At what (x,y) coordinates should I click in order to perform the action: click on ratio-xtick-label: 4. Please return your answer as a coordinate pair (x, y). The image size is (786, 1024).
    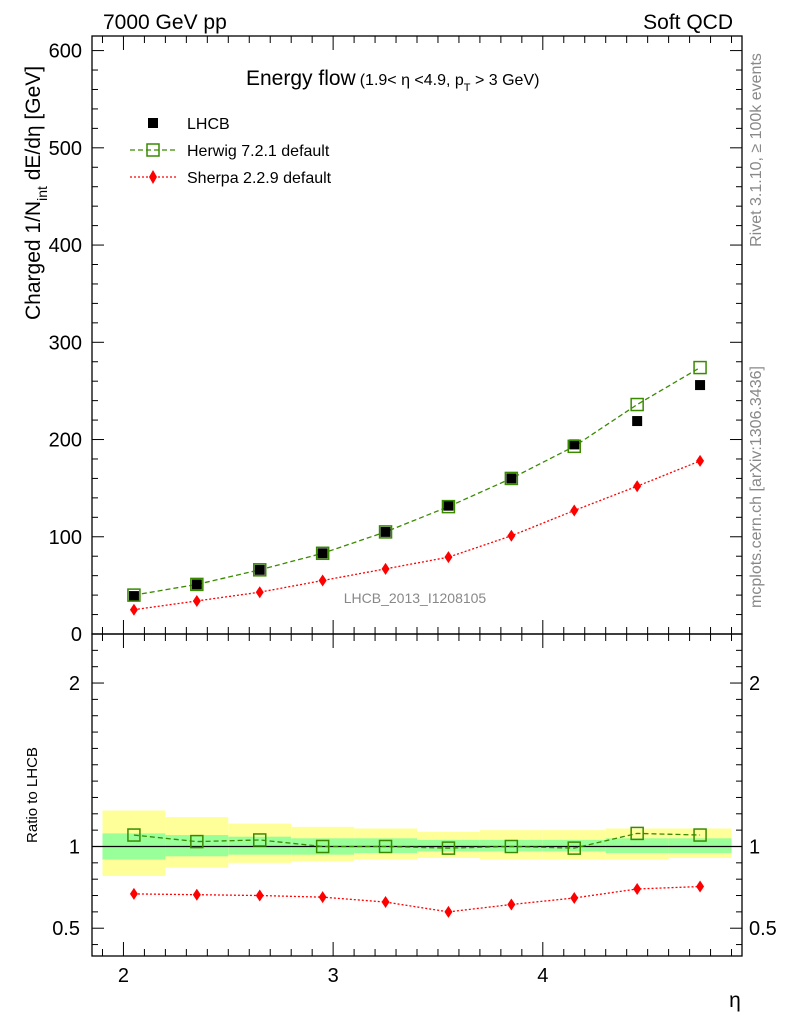
    Looking at the image, I should click on (542, 976).